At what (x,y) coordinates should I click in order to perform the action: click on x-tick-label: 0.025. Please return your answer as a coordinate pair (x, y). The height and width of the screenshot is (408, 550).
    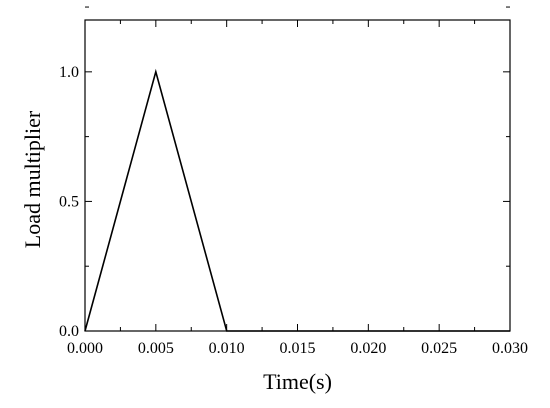
    Looking at the image, I should click on (439, 348).